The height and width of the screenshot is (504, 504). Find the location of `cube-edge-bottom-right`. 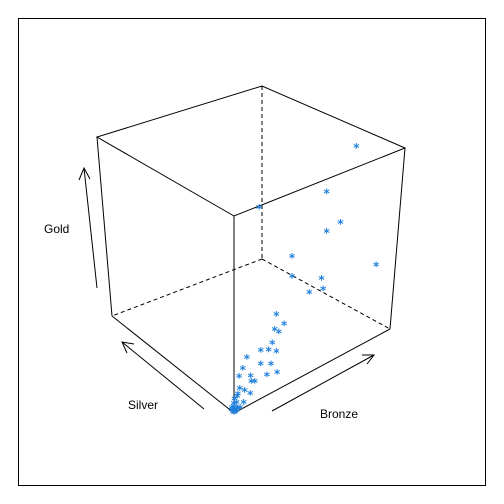

cube-edge-bottom-right is located at coordinates (312, 371).